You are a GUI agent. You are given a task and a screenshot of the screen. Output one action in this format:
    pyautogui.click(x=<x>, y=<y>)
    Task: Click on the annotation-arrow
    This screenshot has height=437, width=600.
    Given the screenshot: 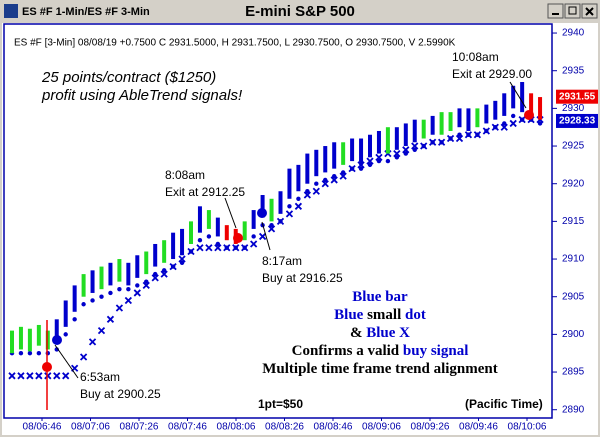 What is the action you would take?
    pyautogui.click(x=230, y=213)
    